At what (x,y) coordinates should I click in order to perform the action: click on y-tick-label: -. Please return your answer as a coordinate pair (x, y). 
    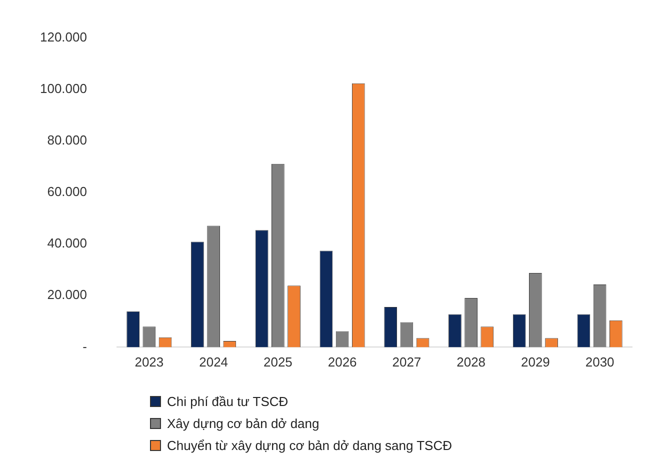
    Looking at the image, I should click on (84, 346).